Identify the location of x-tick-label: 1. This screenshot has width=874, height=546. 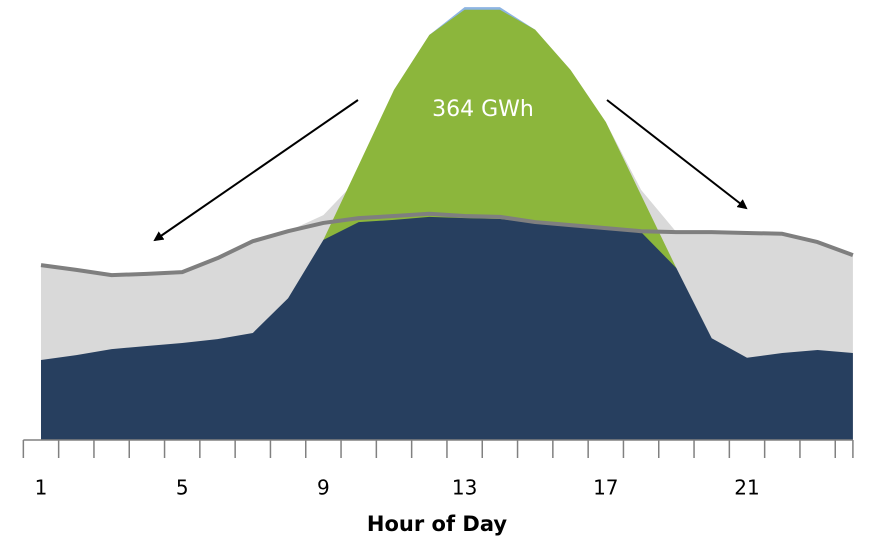
(41, 488).